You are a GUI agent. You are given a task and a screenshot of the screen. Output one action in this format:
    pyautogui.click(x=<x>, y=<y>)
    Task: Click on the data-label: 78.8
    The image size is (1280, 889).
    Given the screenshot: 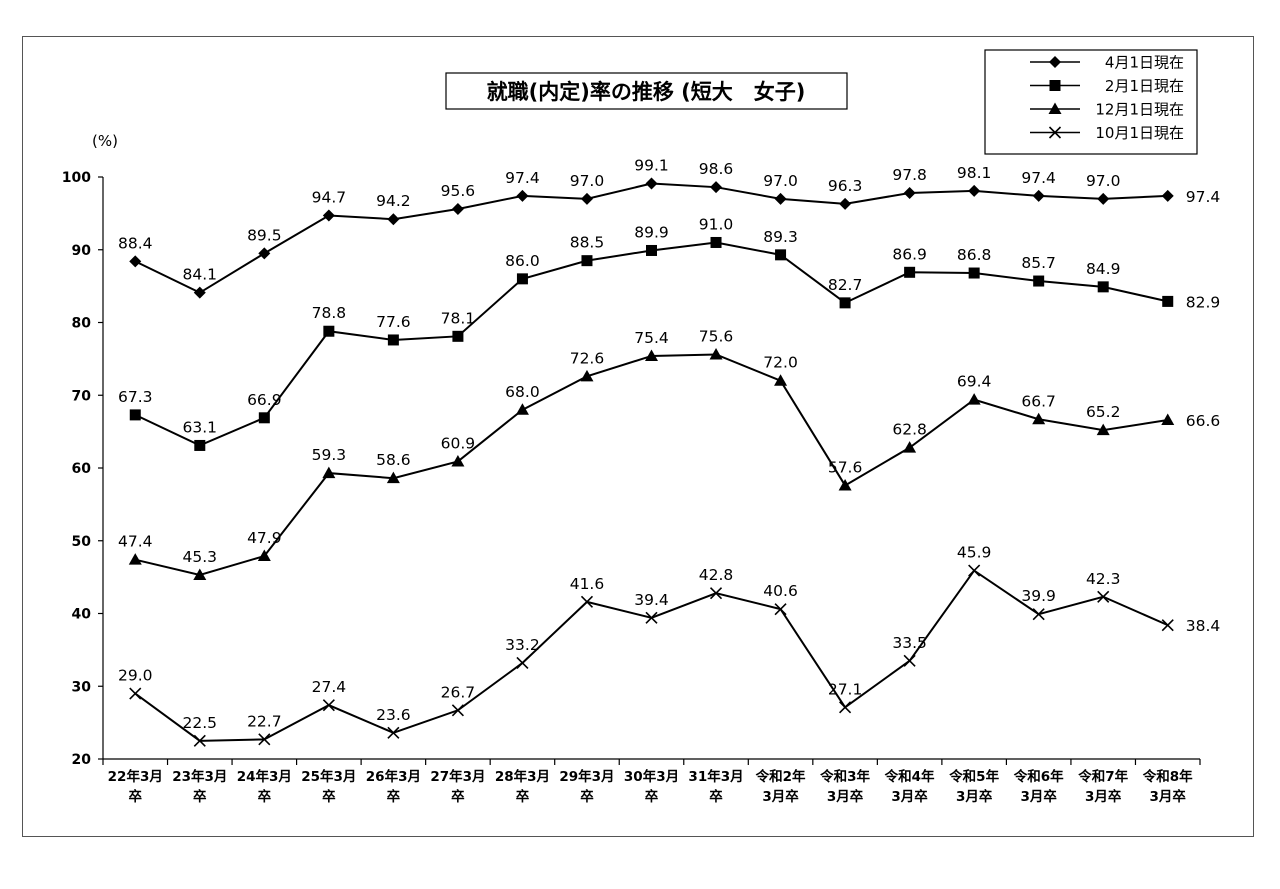 What is the action you would take?
    pyautogui.click(x=329, y=313)
    